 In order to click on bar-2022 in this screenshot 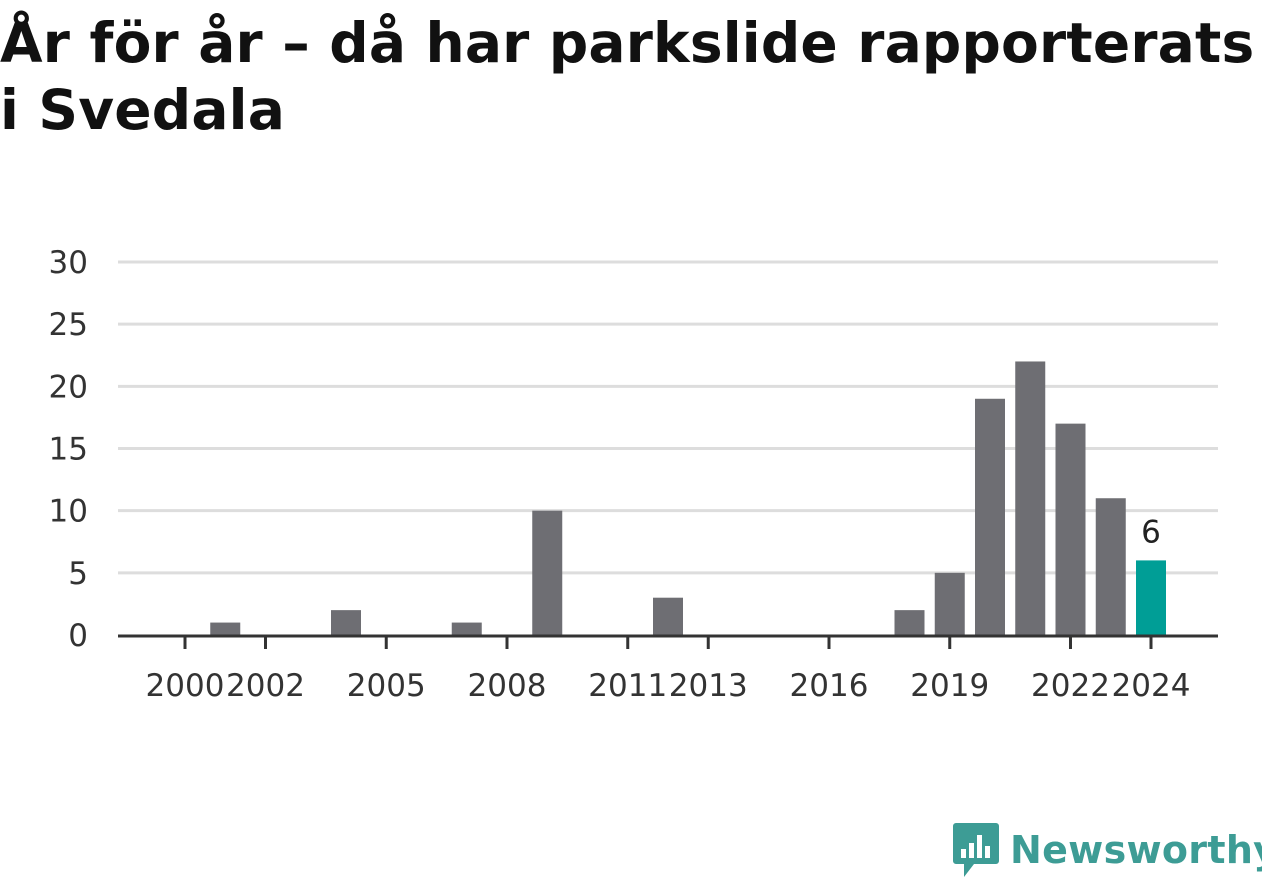, I will do `click(1070, 529)`.